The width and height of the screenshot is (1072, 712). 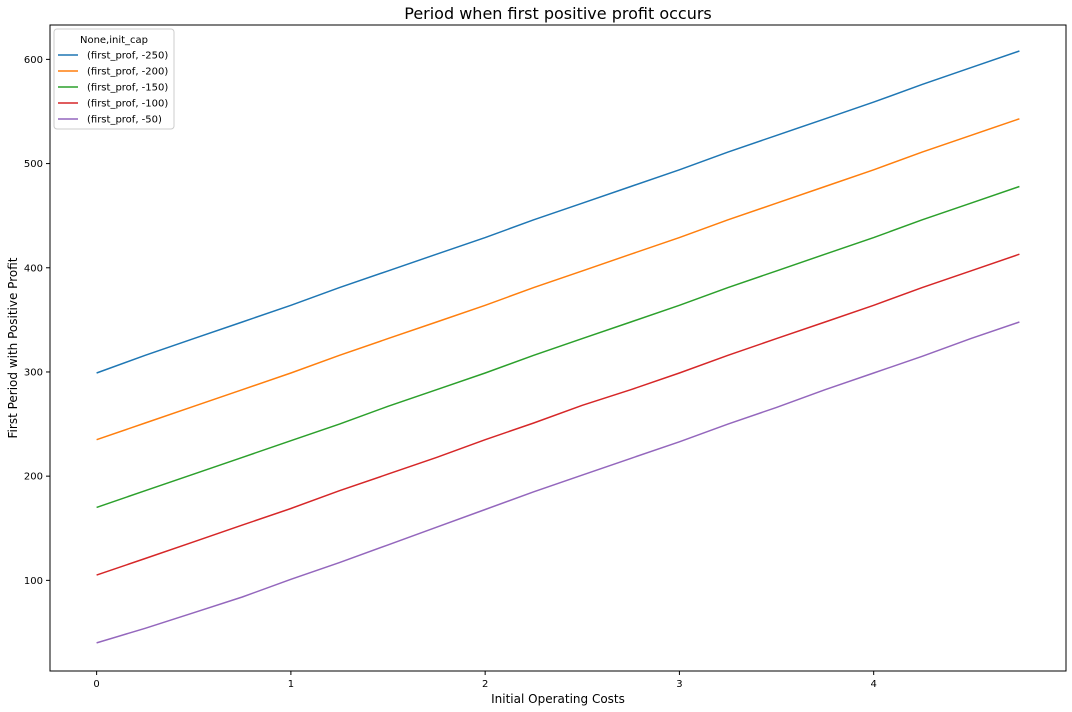 I want to click on legend-label: (first_prof, -50), so click(x=124, y=120).